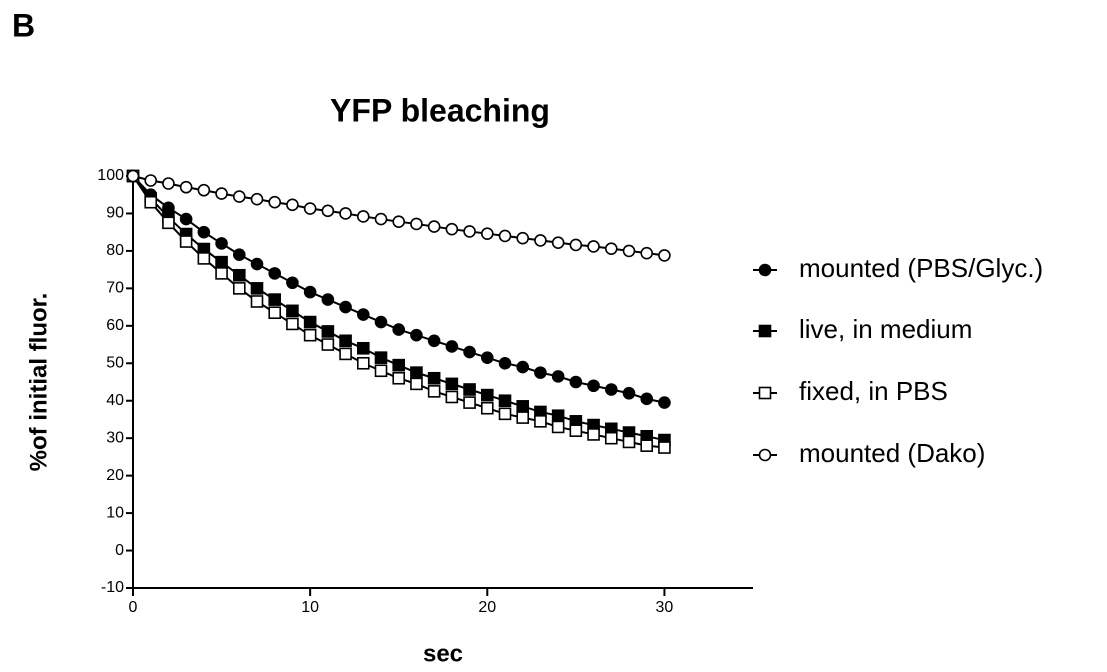 The height and width of the screenshot is (672, 1107). I want to click on x-tick-label: 0, so click(133, 607).